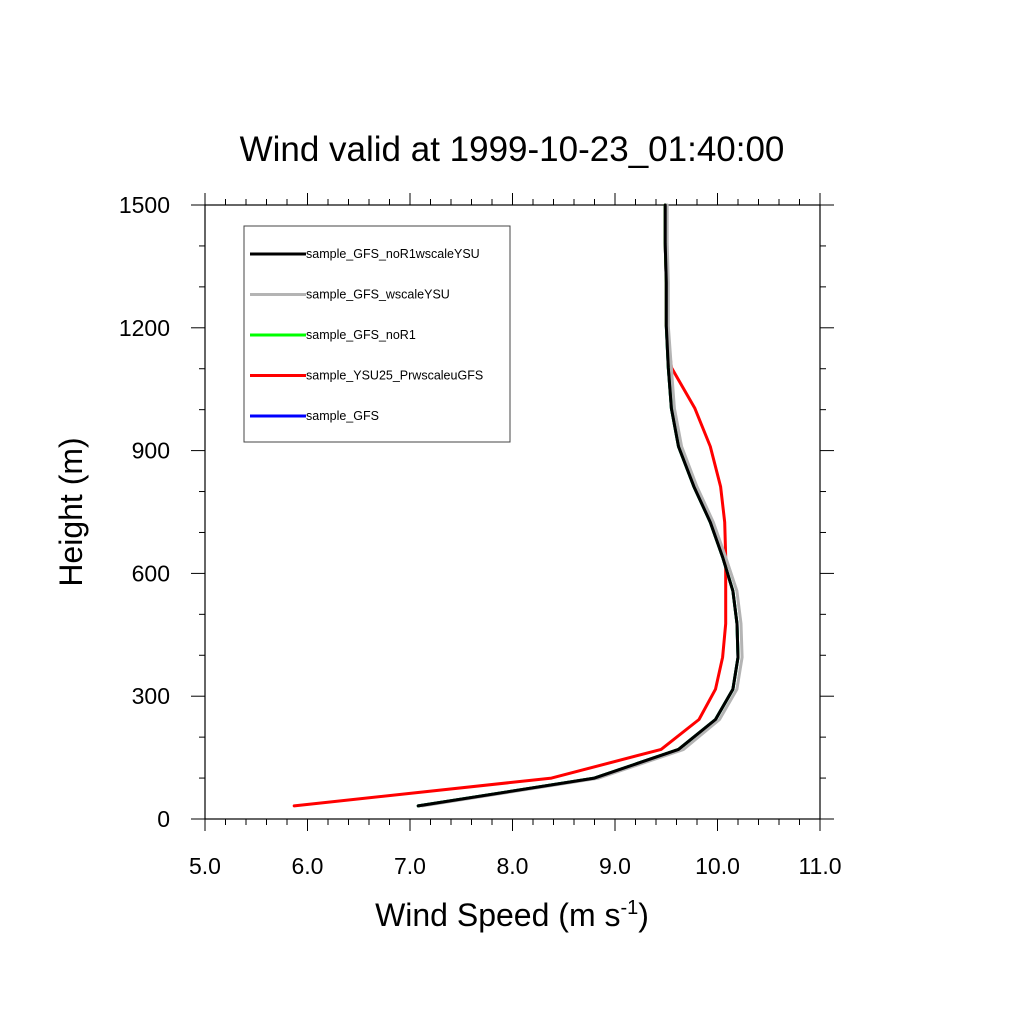 This screenshot has width=1024, height=1024. I want to click on y-tick-label: 300, so click(151, 696).